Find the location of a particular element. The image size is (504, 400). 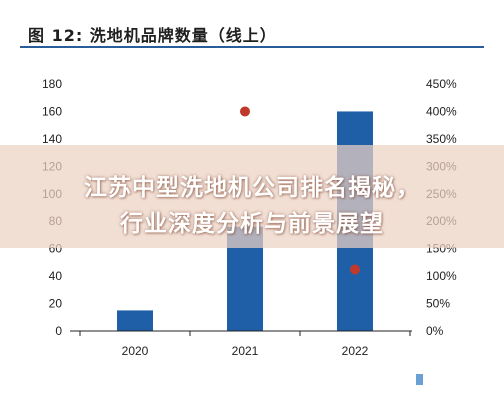

y-tick-label: 40 is located at coordinates (56, 276).